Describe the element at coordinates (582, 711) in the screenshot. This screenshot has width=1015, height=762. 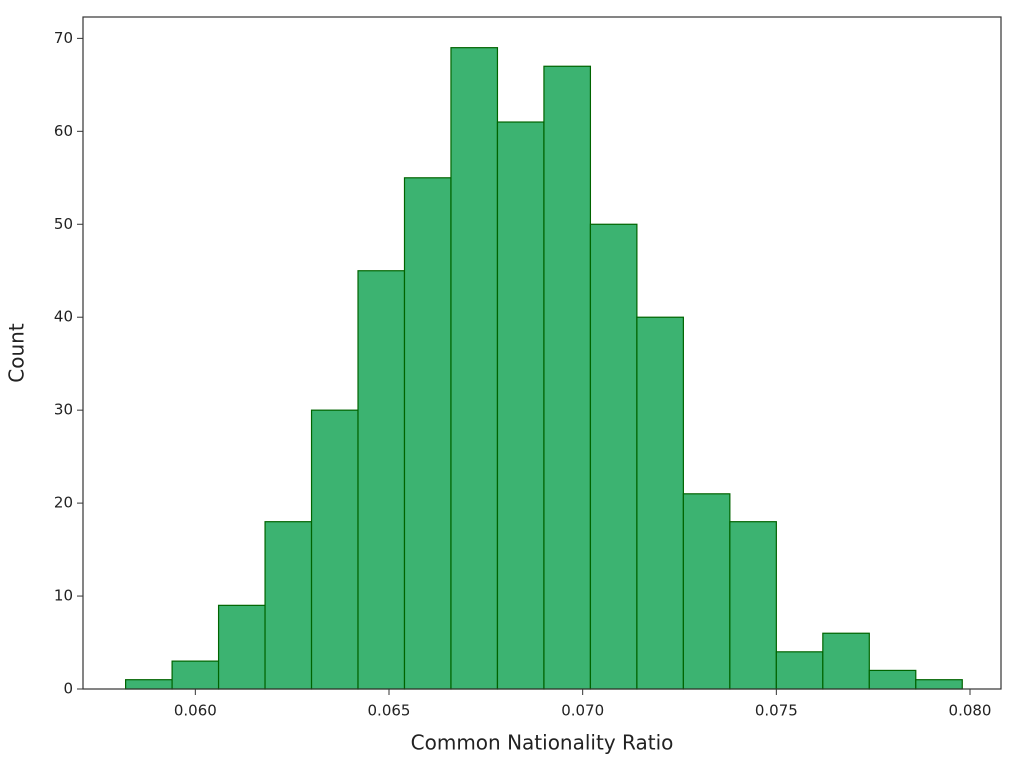
I see `x-tick-label: 0.070` at that location.